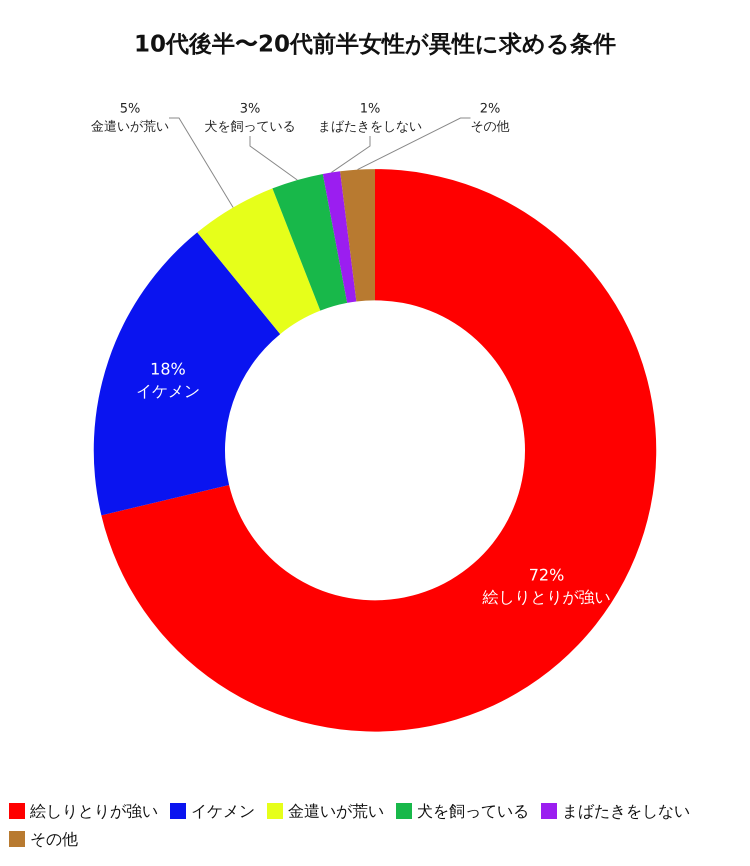  I want to click on legend-label: イケメン, so click(223, 811).